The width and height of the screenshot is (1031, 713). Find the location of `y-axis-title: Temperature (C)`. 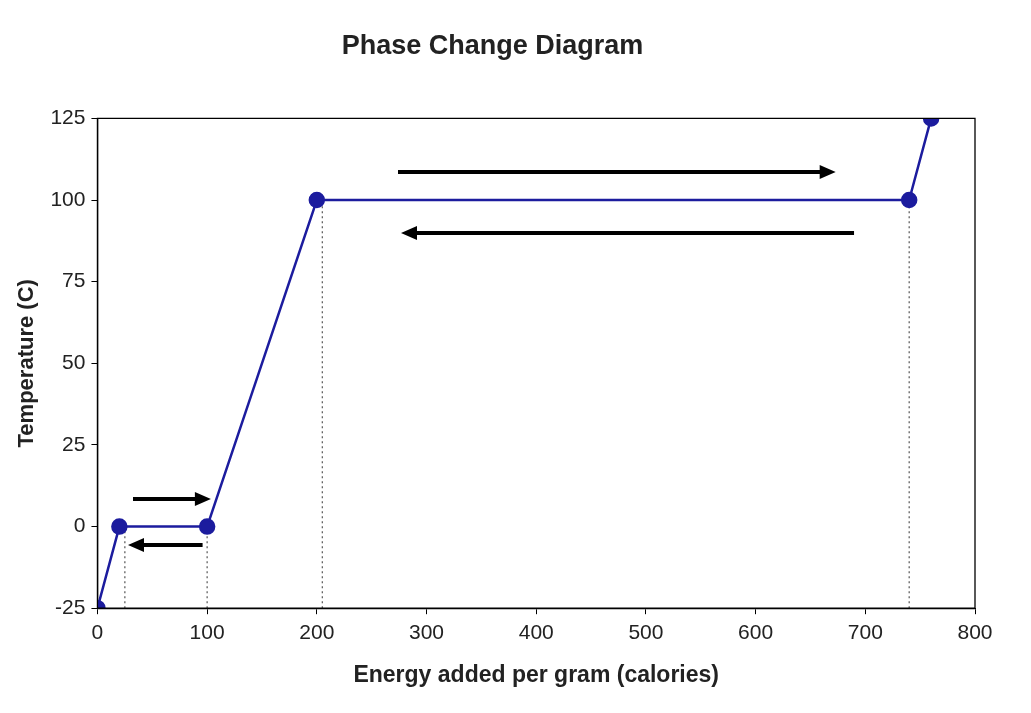

y-axis-title: Temperature (C) is located at coordinates (26, 363).